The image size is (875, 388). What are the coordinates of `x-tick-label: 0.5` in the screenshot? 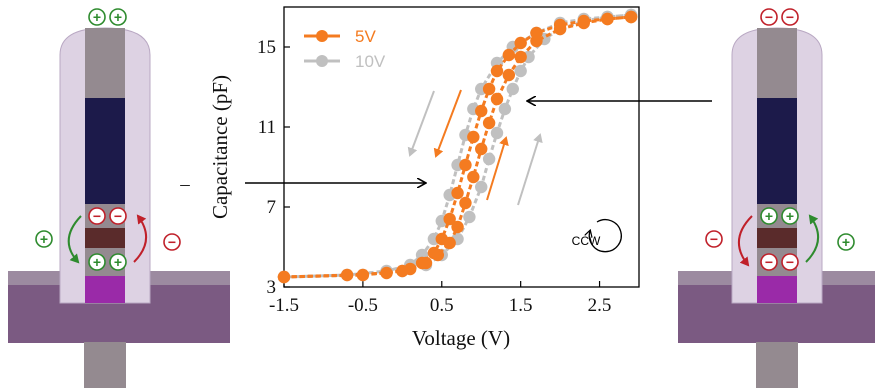 It's located at (442, 305).